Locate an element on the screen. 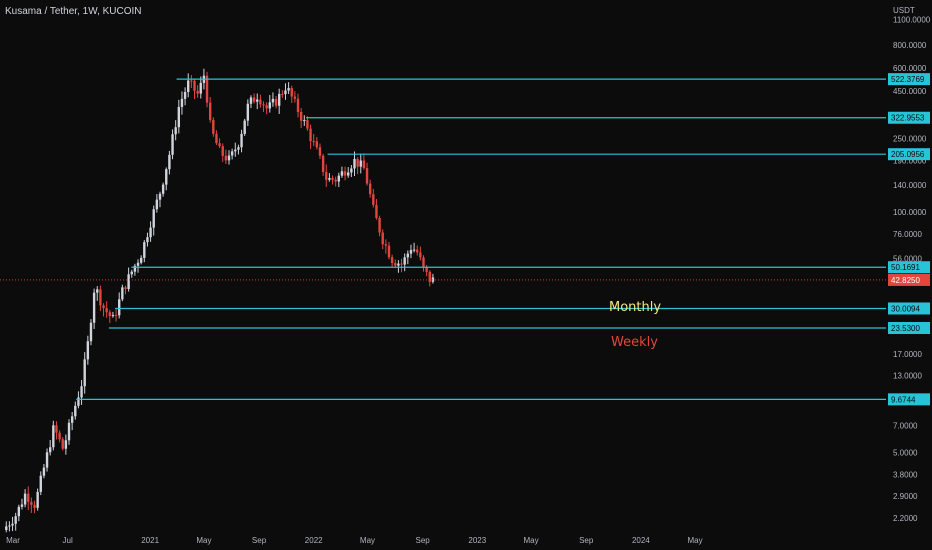 The width and height of the screenshot is (932, 550). y-tick-label: 190.0000 is located at coordinates (910, 160).